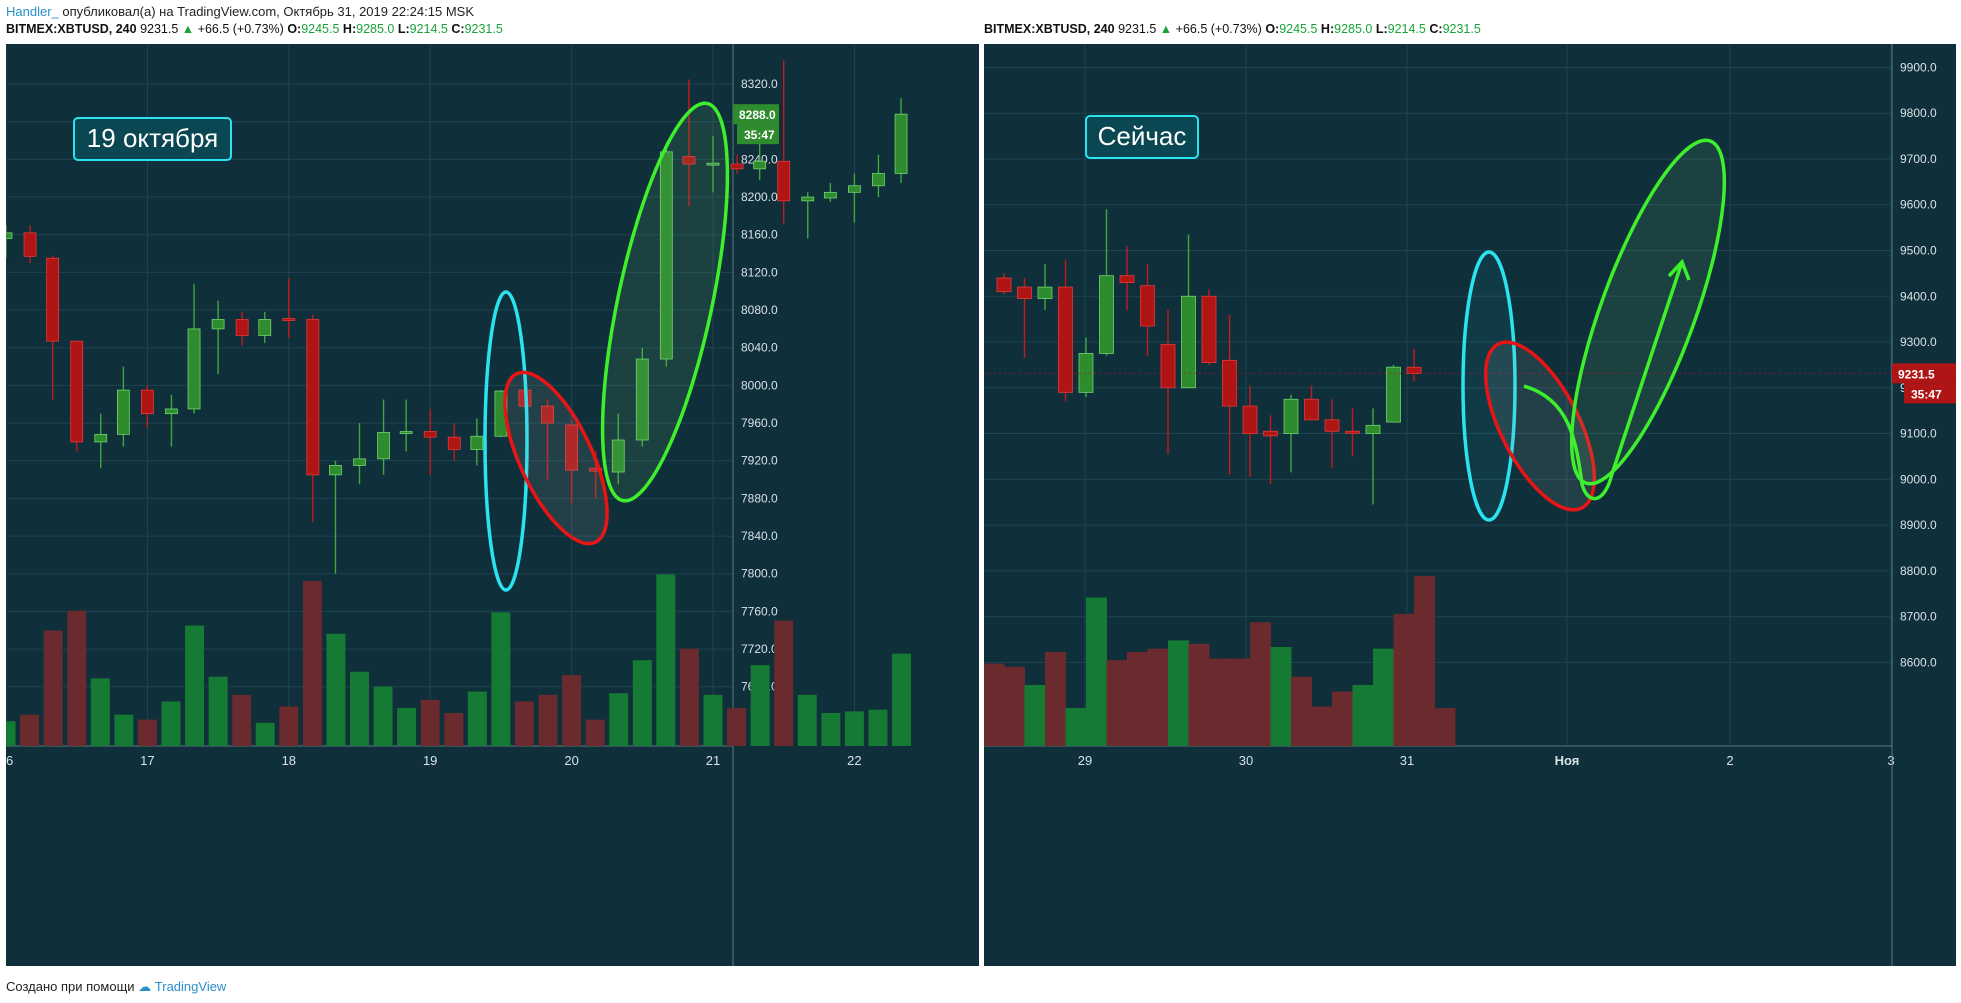 The width and height of the screenshot is (1961, 1003). I want to click on x-tick-label: 30, so click(1246, 760).